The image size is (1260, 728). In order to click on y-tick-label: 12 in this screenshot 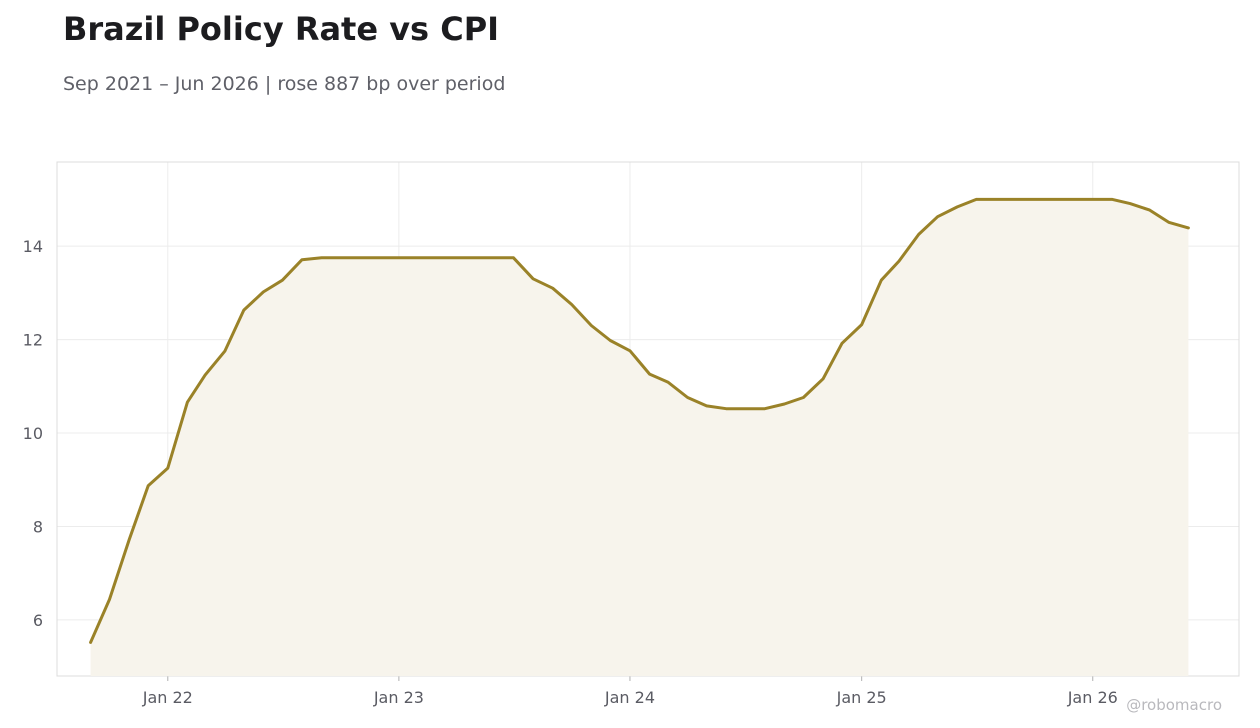, I will do `click(33, 340)`.